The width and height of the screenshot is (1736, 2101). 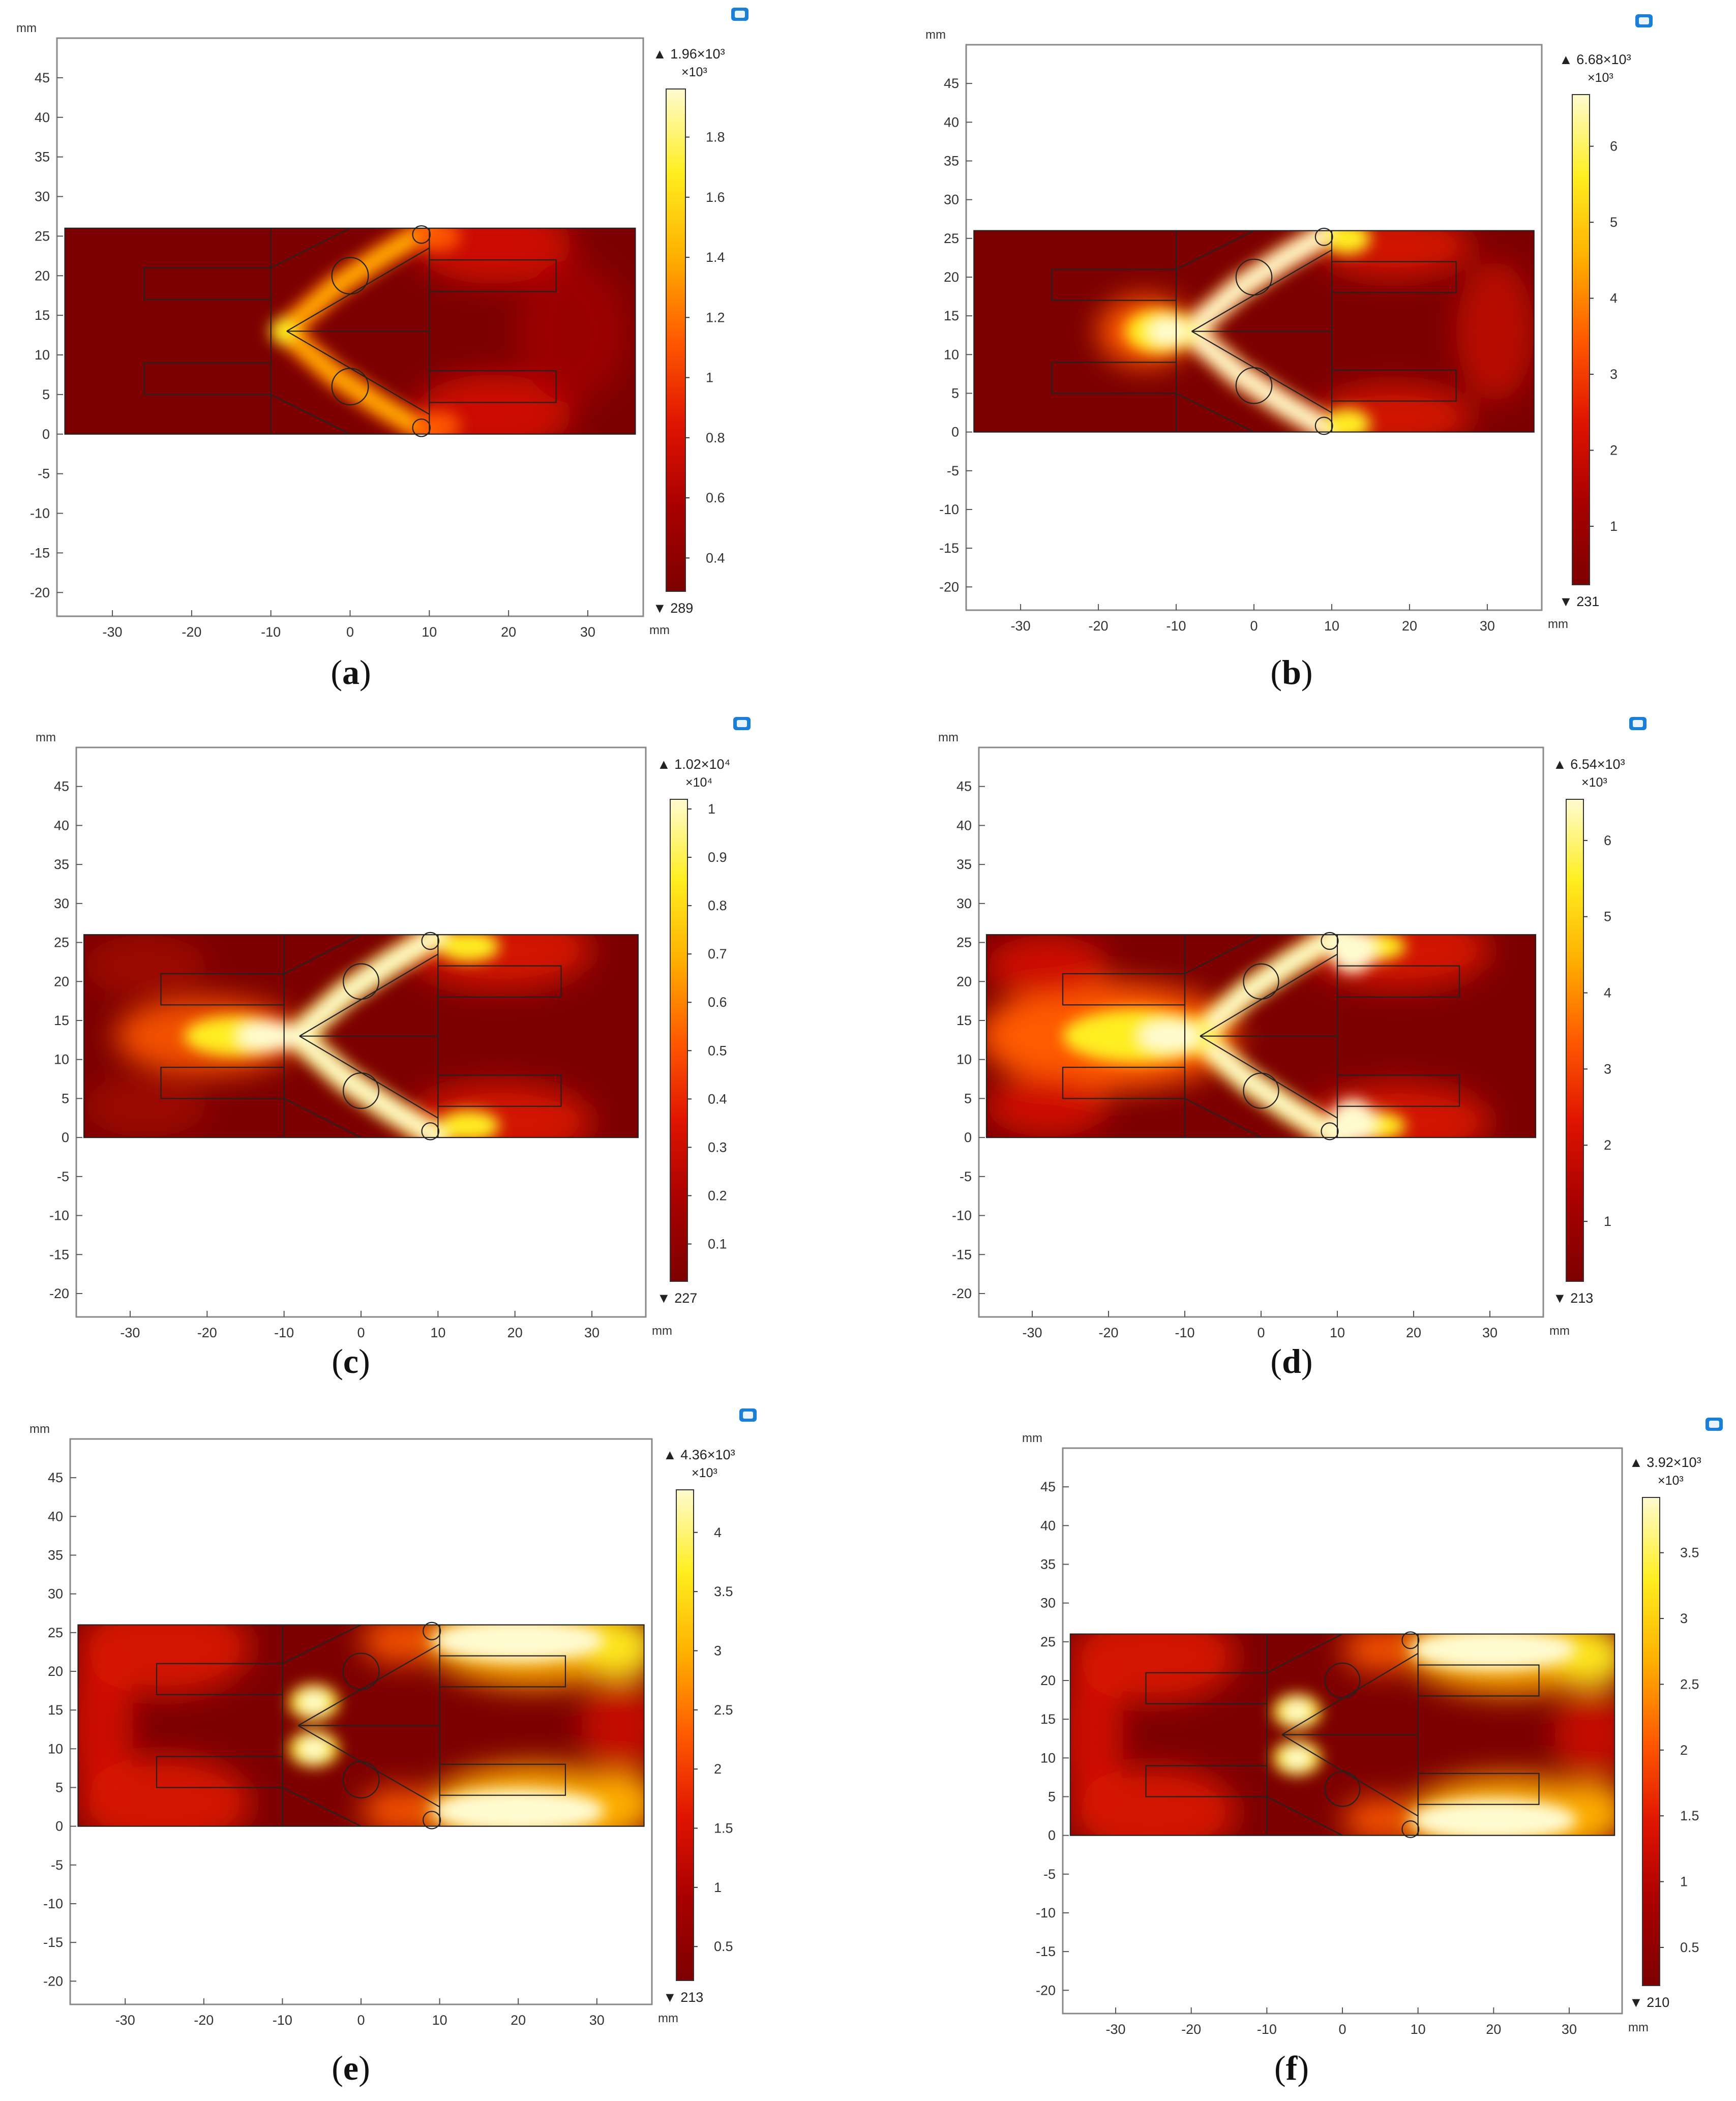 What do you see at coordinates (673, 609) in the screenshot?
I see `colorbar-min-label: ▼ 289` at bounding box center [673, 609].